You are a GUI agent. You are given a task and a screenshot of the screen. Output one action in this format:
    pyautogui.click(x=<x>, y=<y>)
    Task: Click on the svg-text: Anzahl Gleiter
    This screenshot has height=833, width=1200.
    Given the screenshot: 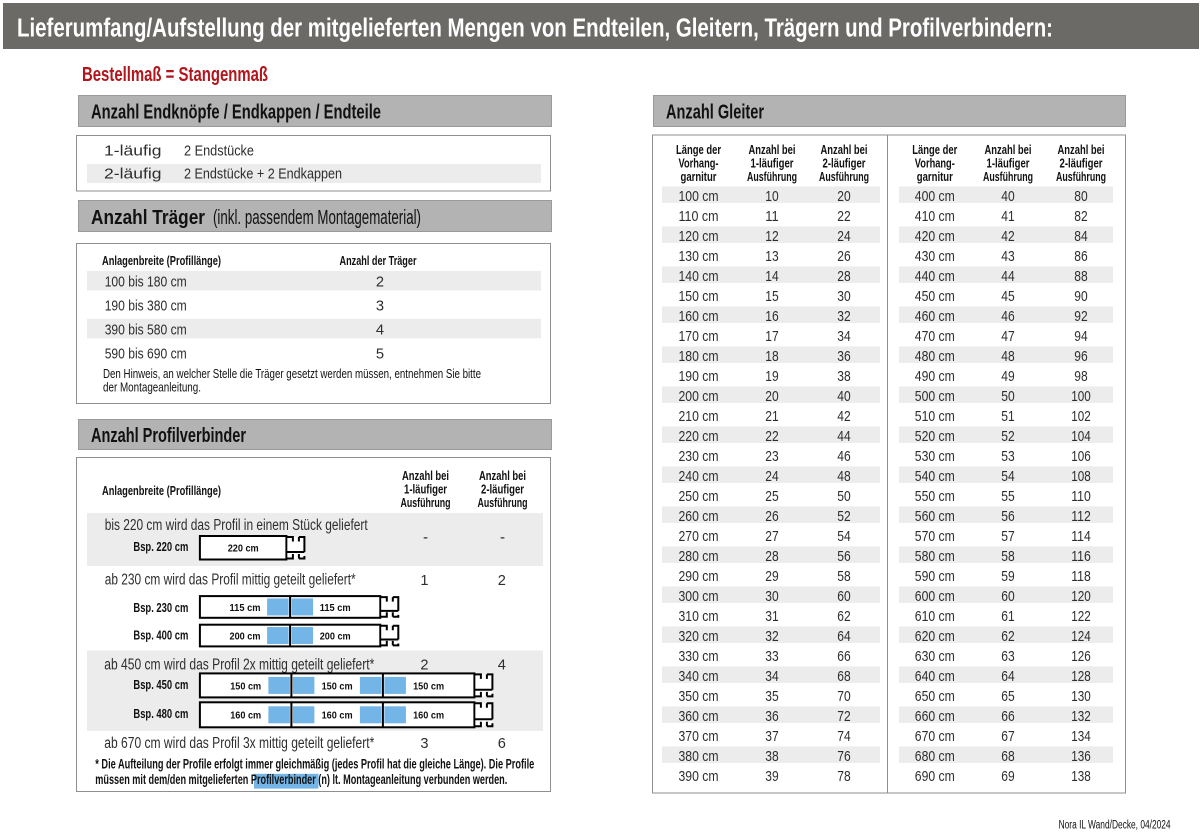 What is the action you would take?
    pyautogui.click(x=715, y=111)
    